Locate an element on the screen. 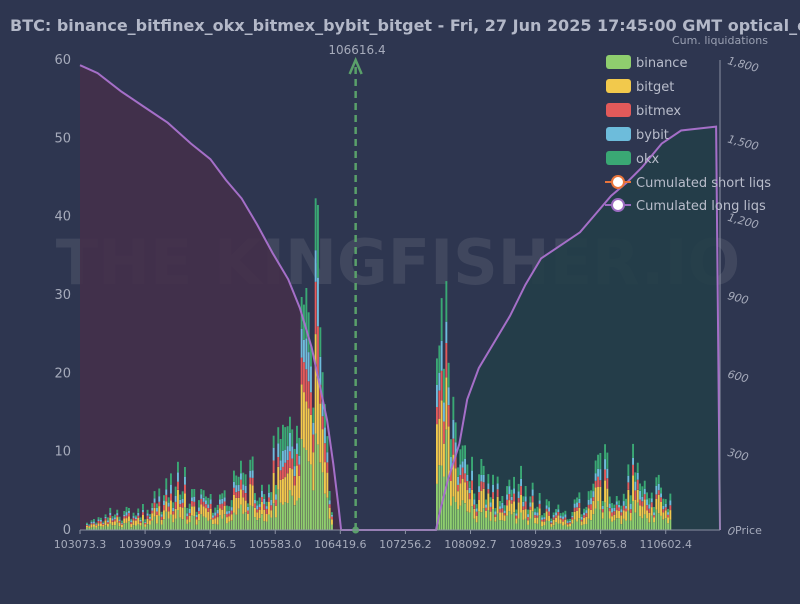 The width and height of the screenshot is (800, 604). x-tick-label: 108929.3 is located at coordinates (535, 544).